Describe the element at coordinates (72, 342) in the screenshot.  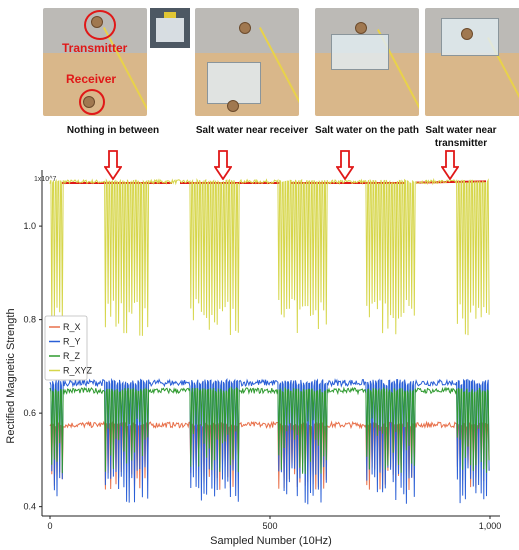
I see `legend-label: R_Y` at that location.